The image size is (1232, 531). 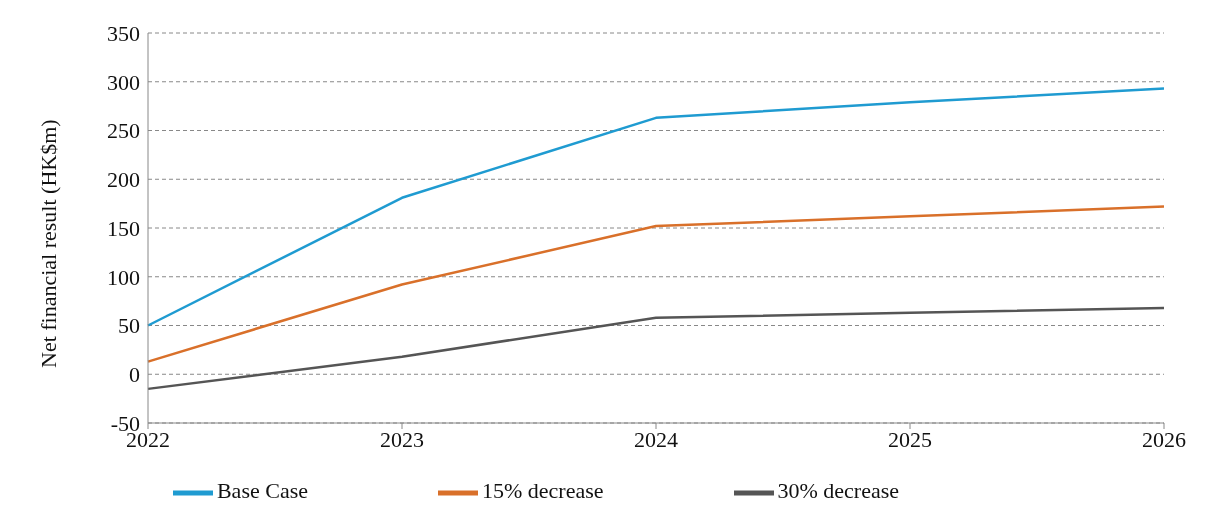 I want to click on line-series, so click(x=656, y=348).